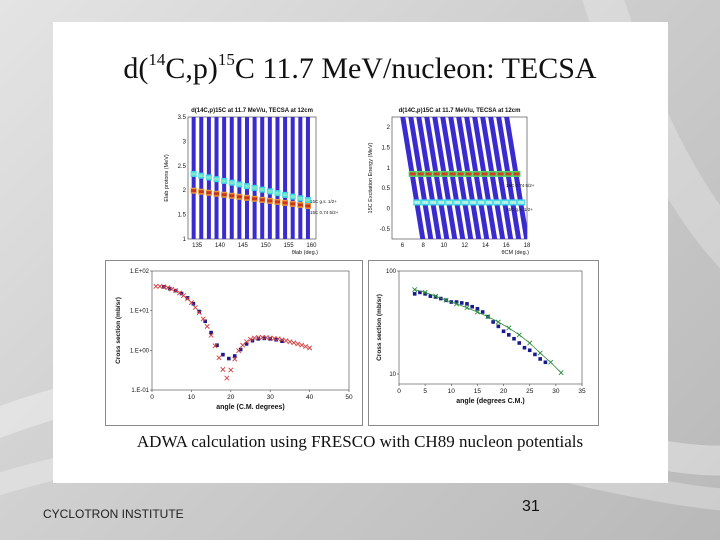 The image size is (720, 540). Describe the element at coordinates (399, 391) in the screenshot. I see `x-tick-label: 0` at that location.